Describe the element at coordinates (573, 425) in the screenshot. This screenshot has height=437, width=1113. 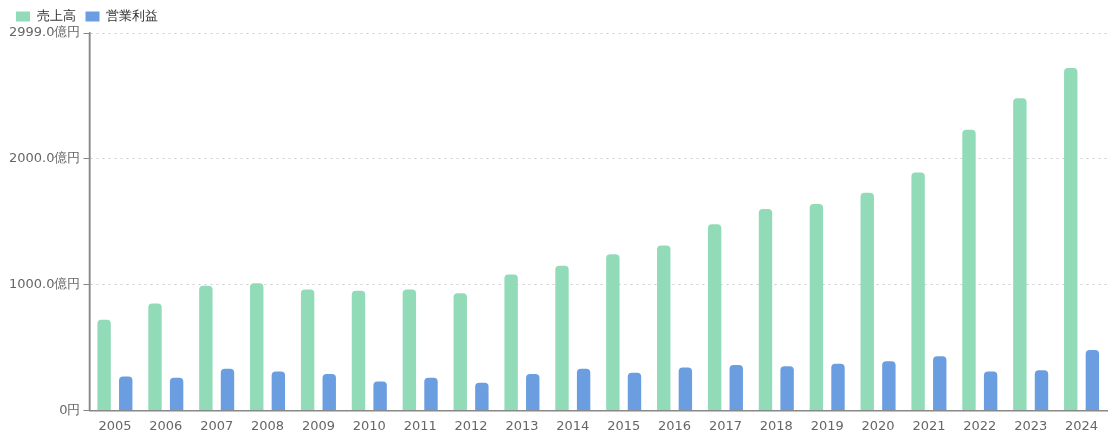
I see `x-tick-label: 2014` at that location.